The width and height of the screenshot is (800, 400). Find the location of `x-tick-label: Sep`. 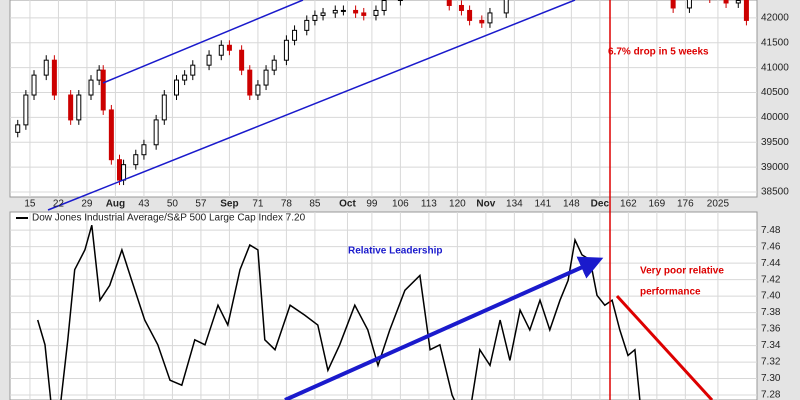

x-tick-label: Sep is located at coordinates (229, 204).